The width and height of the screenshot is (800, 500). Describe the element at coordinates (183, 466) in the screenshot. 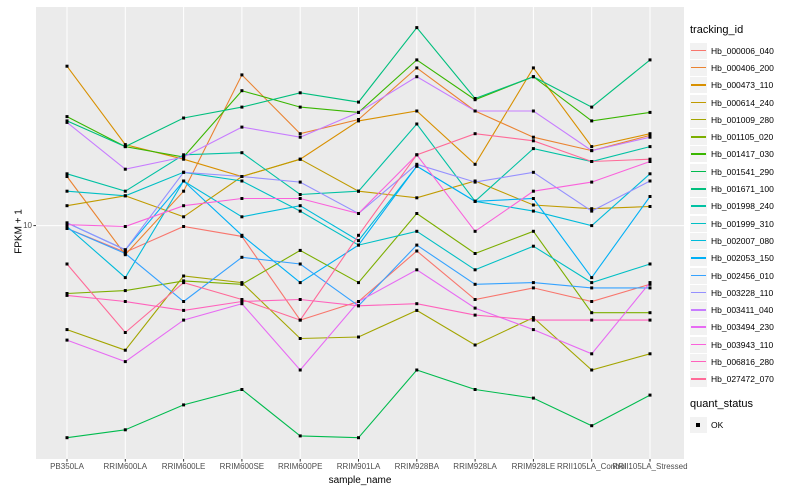

I see `x-tick-label: RRIM600LE` at that location.